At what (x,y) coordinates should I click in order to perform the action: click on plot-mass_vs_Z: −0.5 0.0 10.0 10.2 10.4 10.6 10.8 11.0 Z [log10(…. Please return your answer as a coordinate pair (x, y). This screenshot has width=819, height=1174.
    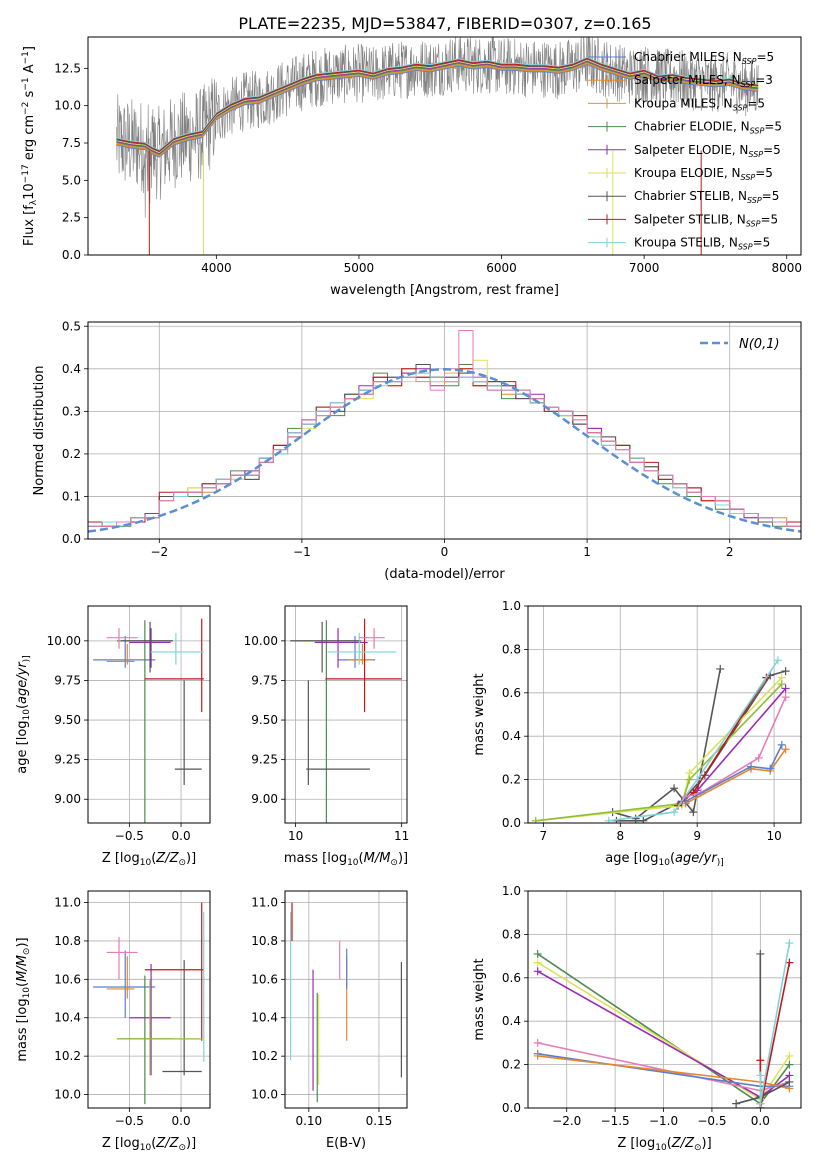
    Looking at the image, I should click on (113, 1021).